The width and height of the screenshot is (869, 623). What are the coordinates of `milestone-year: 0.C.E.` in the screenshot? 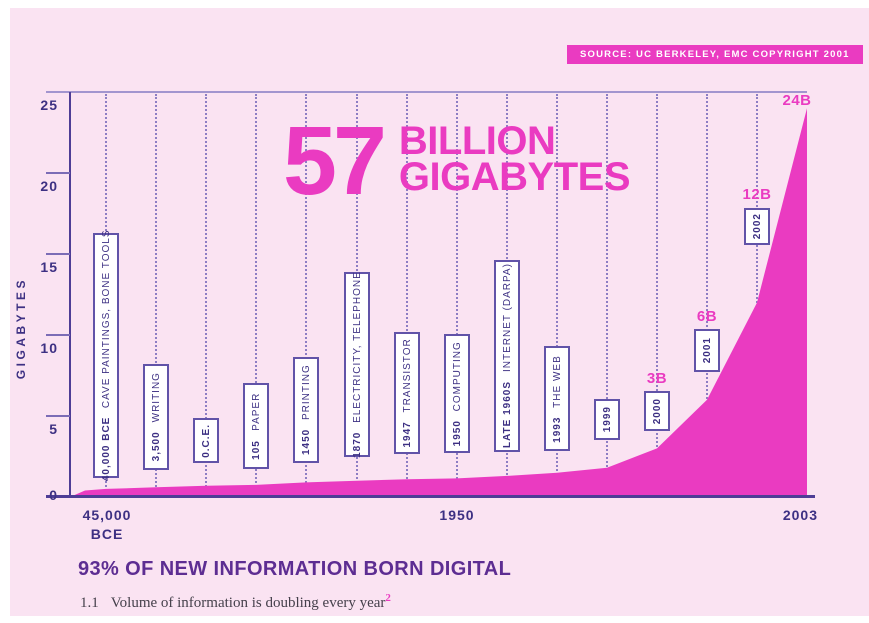 It's located at (206, 440).